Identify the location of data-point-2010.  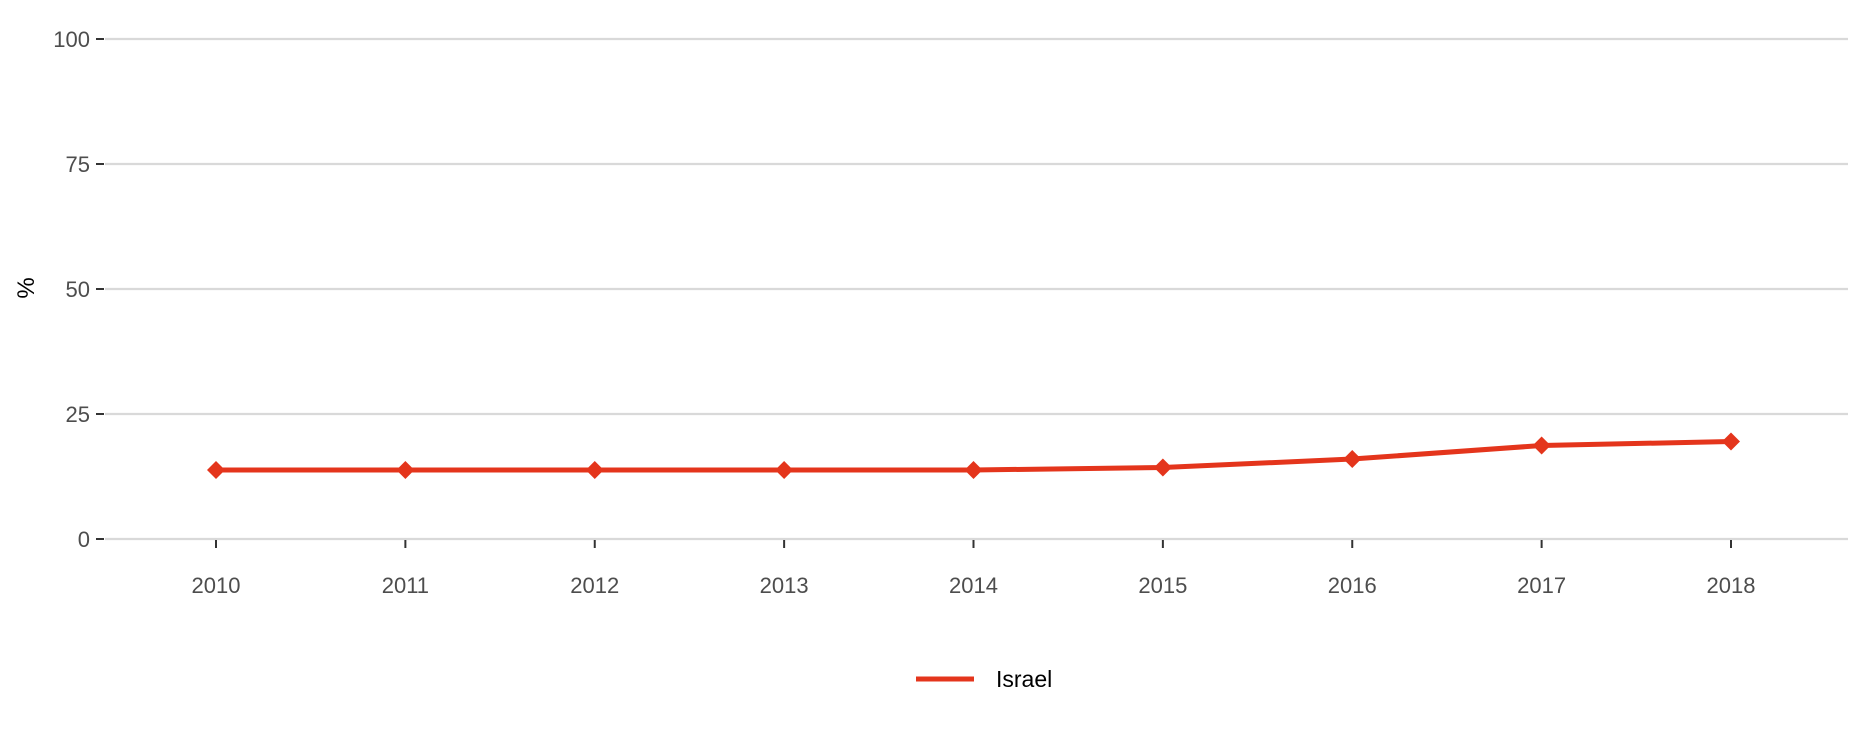
(216, 470).